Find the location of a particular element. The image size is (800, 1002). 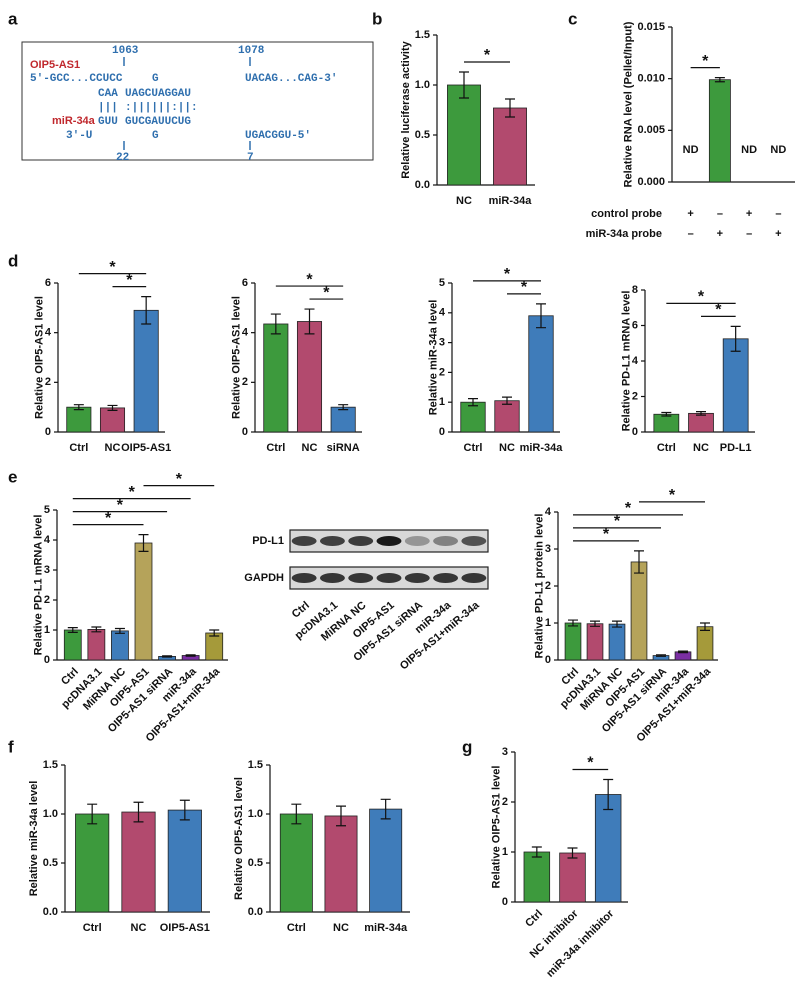

y-tick-label: 0.005 is located at coordinates (651, 130).